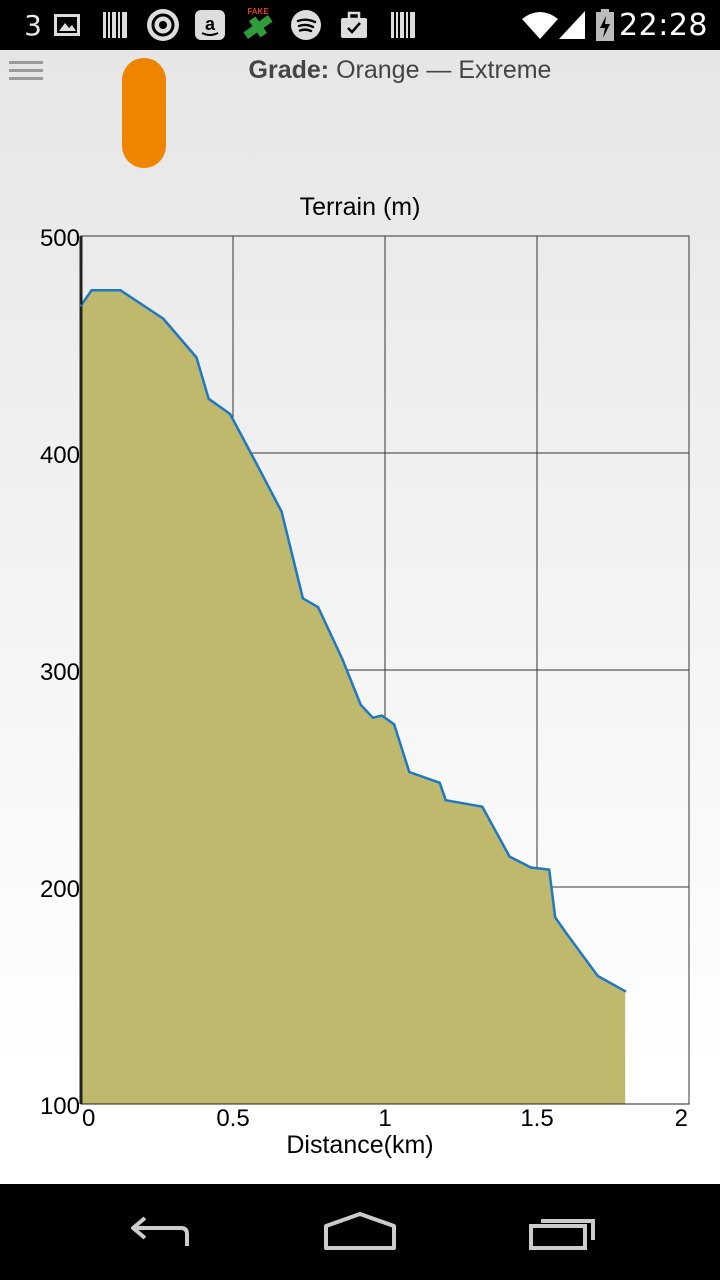 The width and height of the screenshot is (720, 1280). I want to click on y-tick-label: 200, so click(60, 889).